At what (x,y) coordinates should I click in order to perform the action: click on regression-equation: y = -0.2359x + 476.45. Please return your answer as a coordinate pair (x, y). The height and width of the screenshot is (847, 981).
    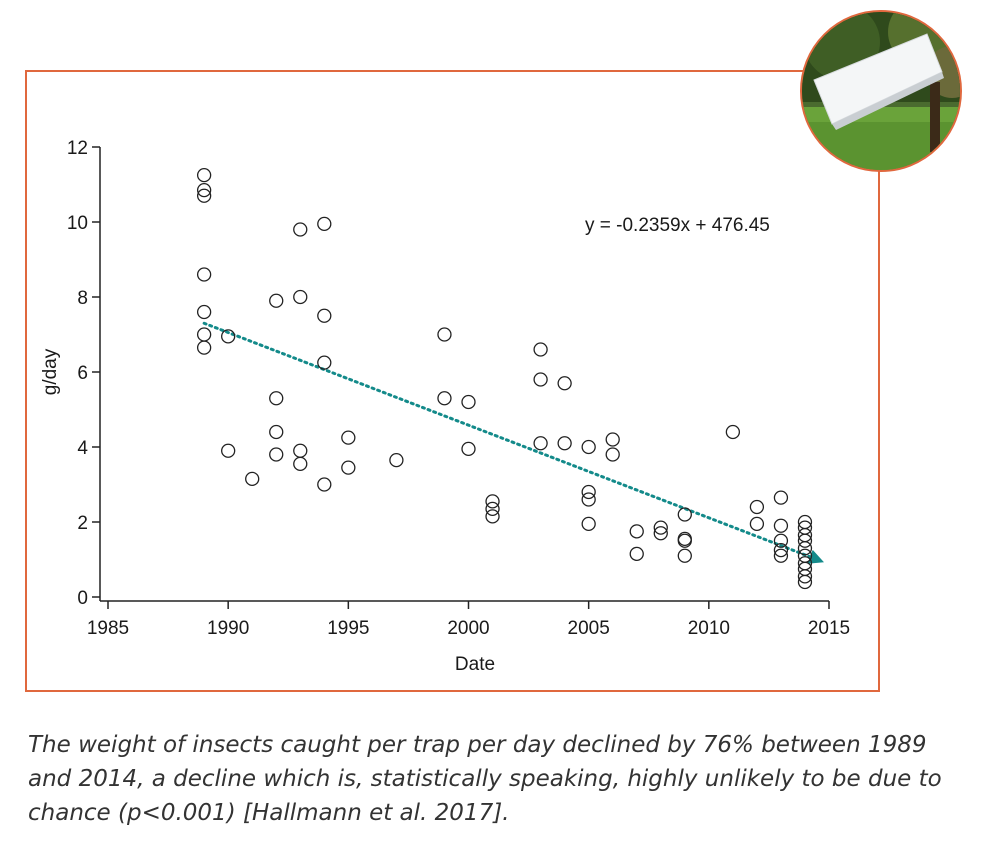
    Looking at the image, I should click on (677, 225).